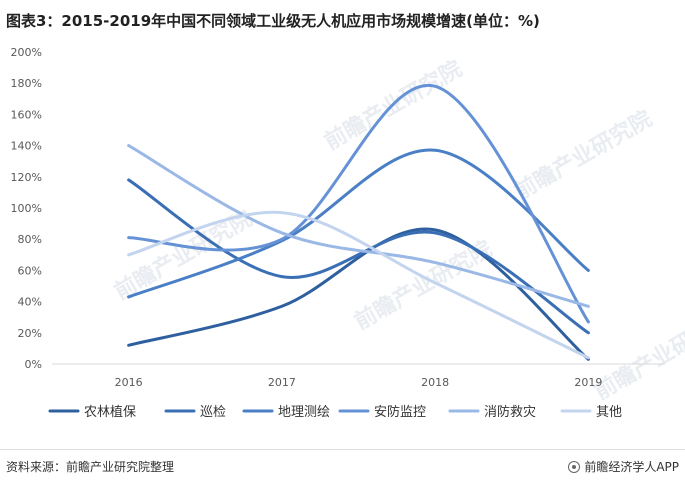 Image resolution: width=685 pixels, height=482 pixels. I want to click on y-tick-label: 20%, so click(30, 333).